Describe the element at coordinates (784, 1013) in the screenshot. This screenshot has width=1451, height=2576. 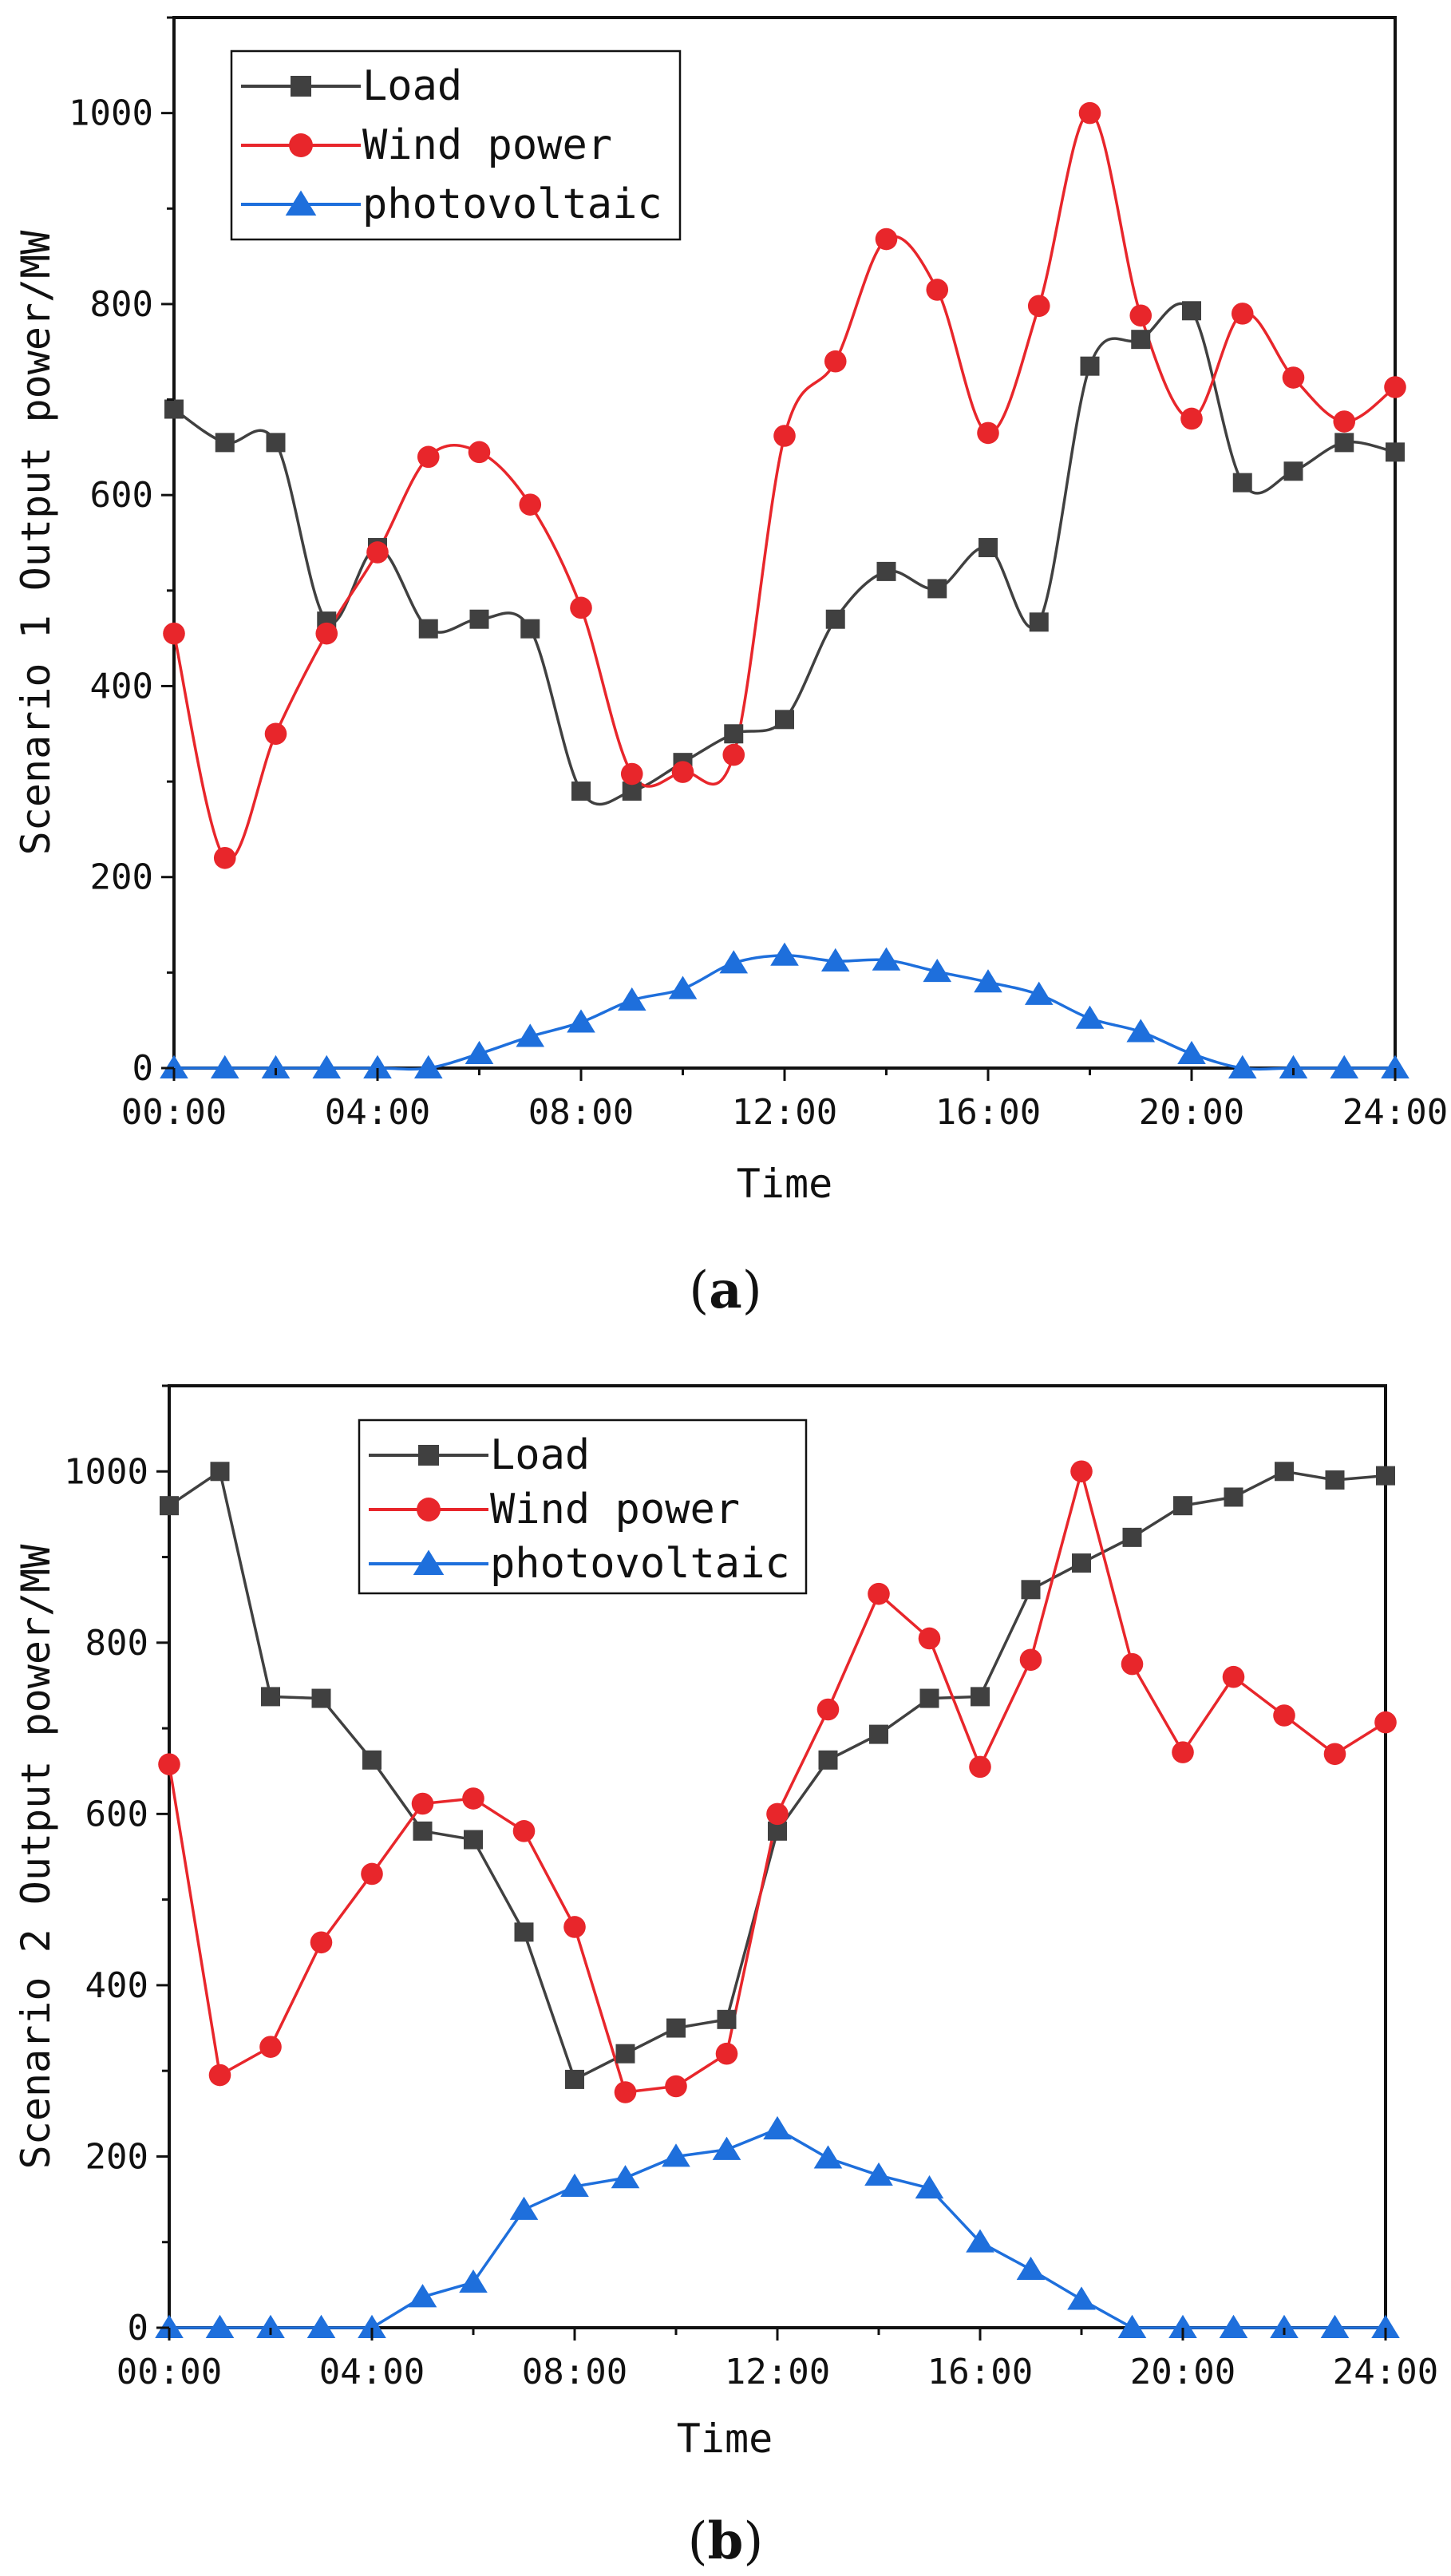
I see `series-line-photovoltaic` at that location.